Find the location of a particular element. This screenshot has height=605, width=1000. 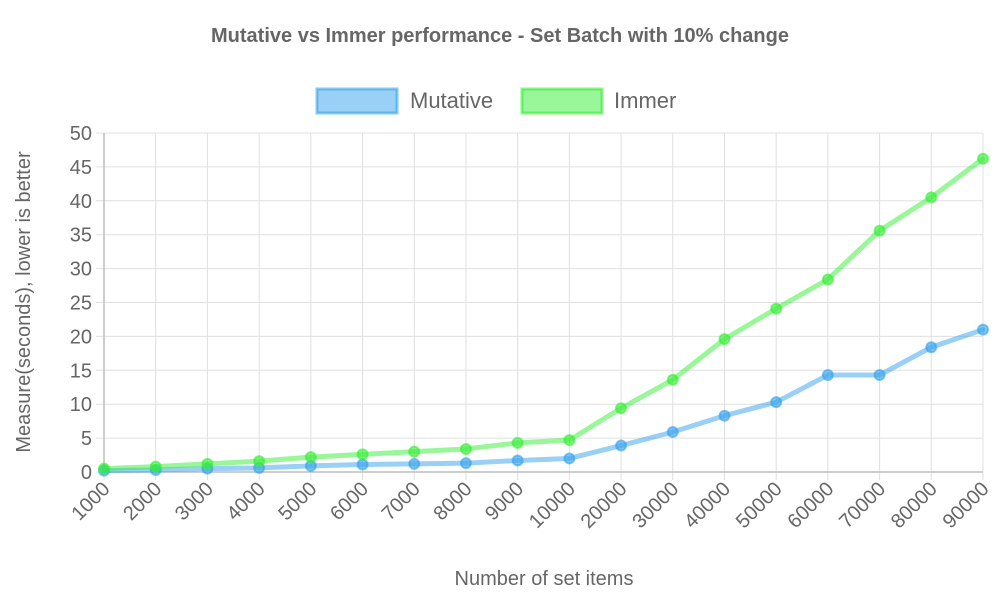

y-tick-label: 25 is located at coordinates (81, 304).